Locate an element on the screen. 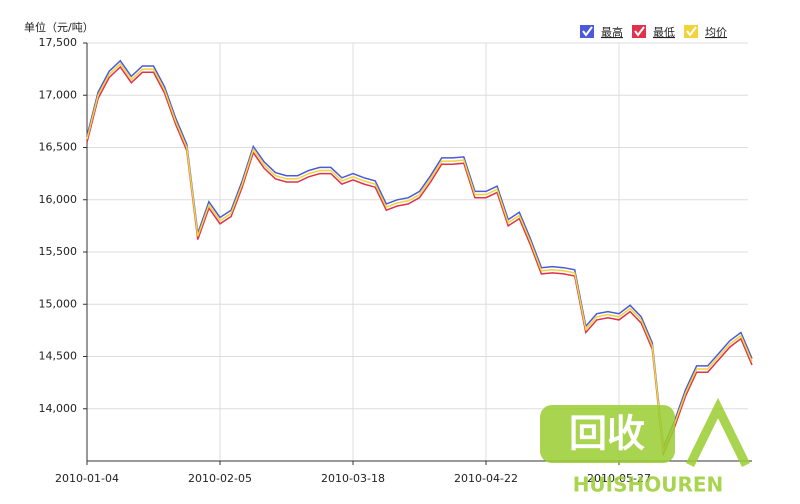 This screenshot has height=504, width=800. watermark-brand: HUISHOUREN is located at coordinates (648, 485).